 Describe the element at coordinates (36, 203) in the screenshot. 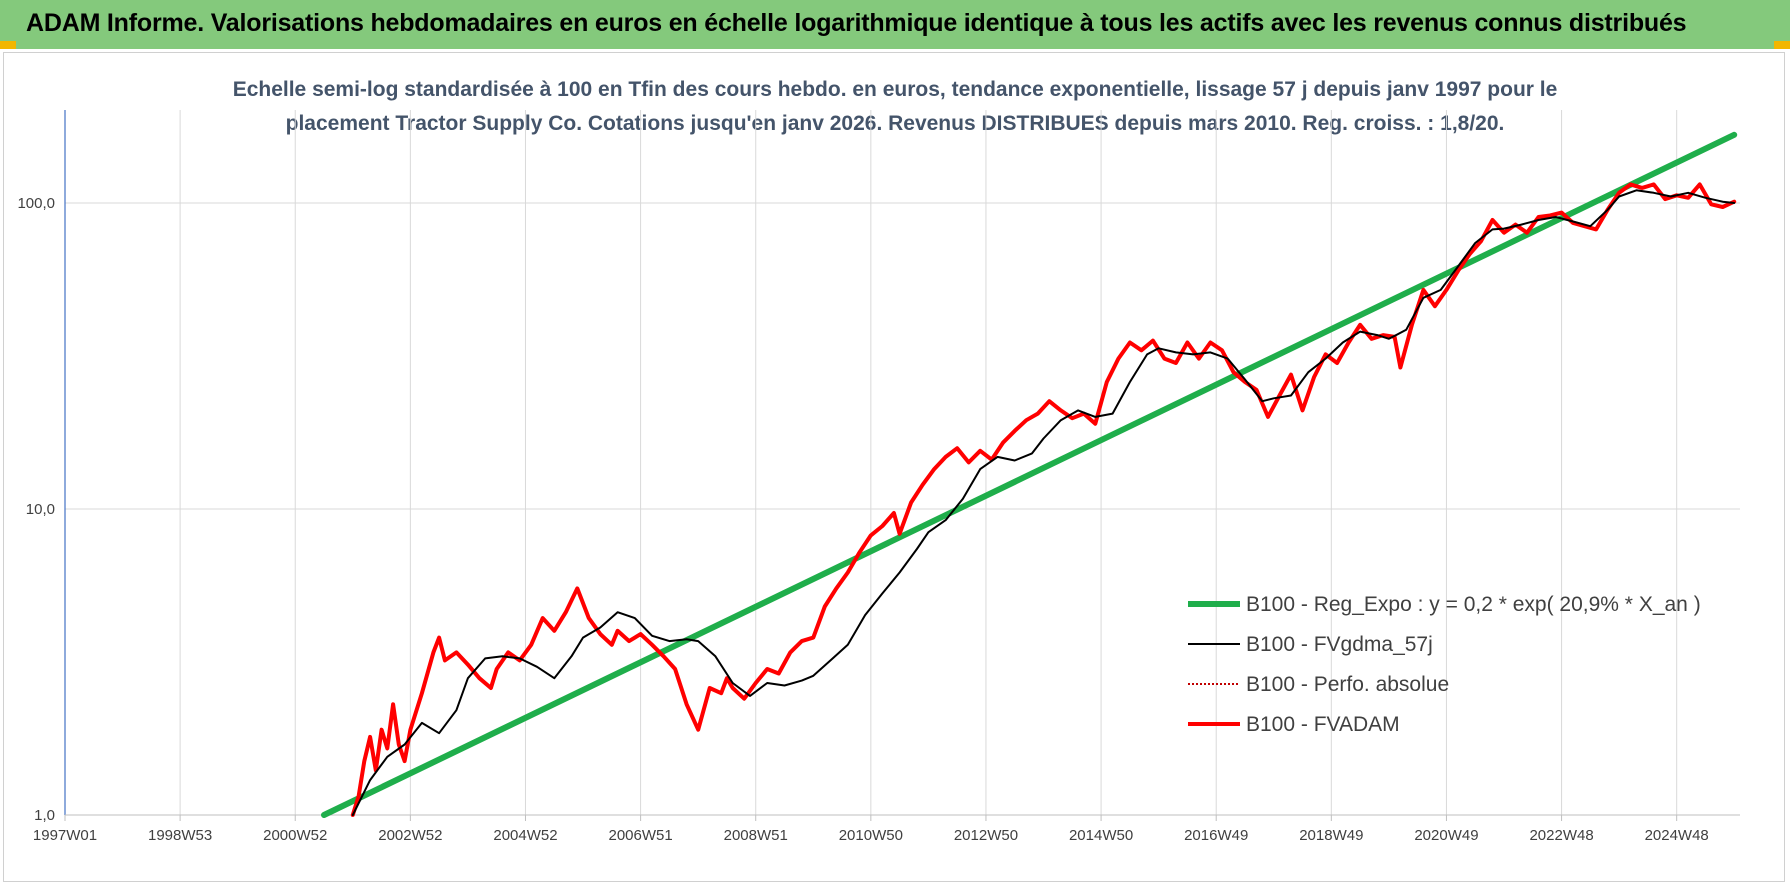

I see `y-tick-label: 100,0` at that location.